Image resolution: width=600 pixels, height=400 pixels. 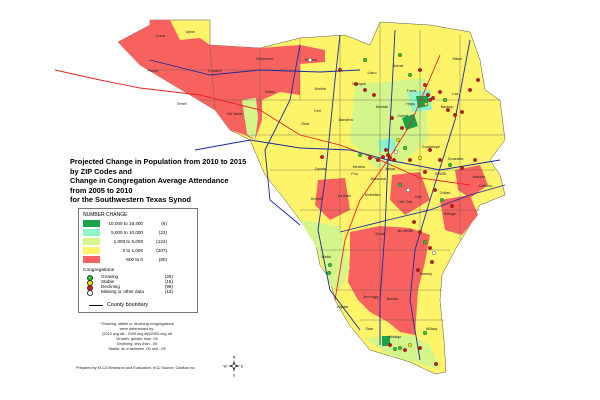 I want to click on compass-rose: N S E W, so click(x=234, y=367).